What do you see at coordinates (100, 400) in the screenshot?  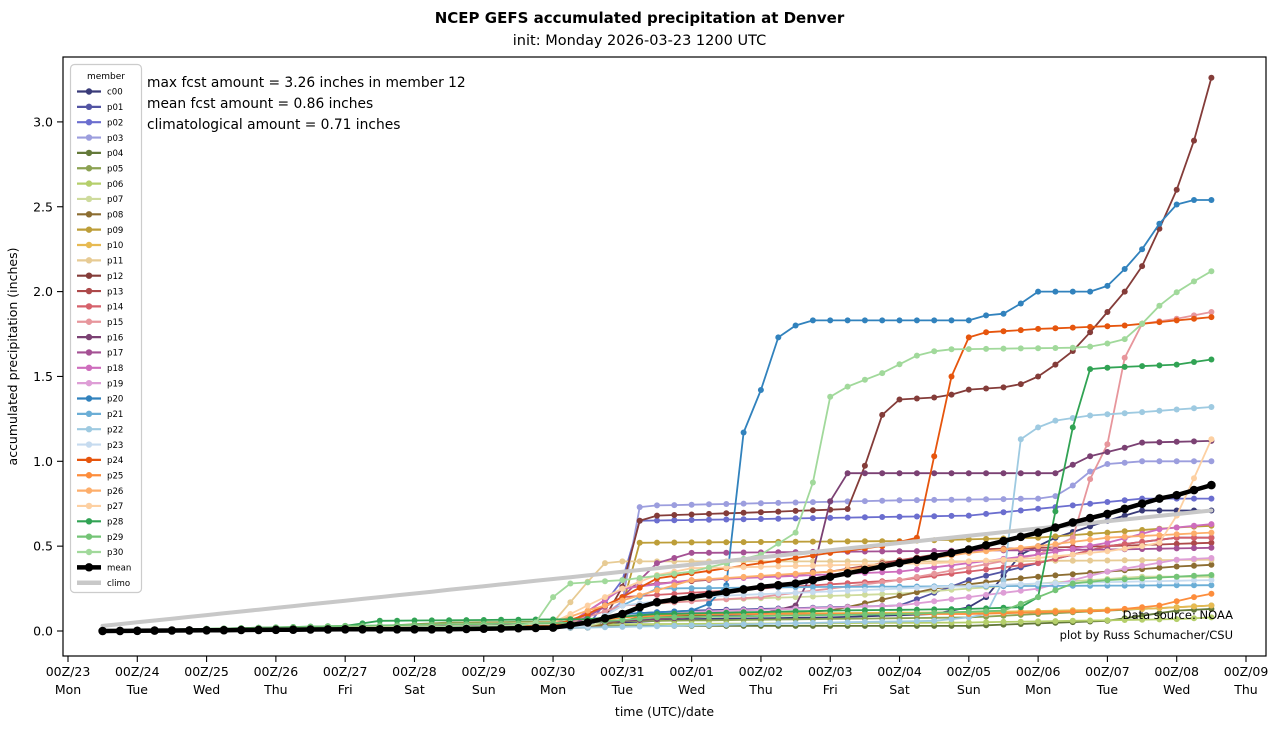 I see `legend-item-p20: p20` at bounding box center [100, 400].